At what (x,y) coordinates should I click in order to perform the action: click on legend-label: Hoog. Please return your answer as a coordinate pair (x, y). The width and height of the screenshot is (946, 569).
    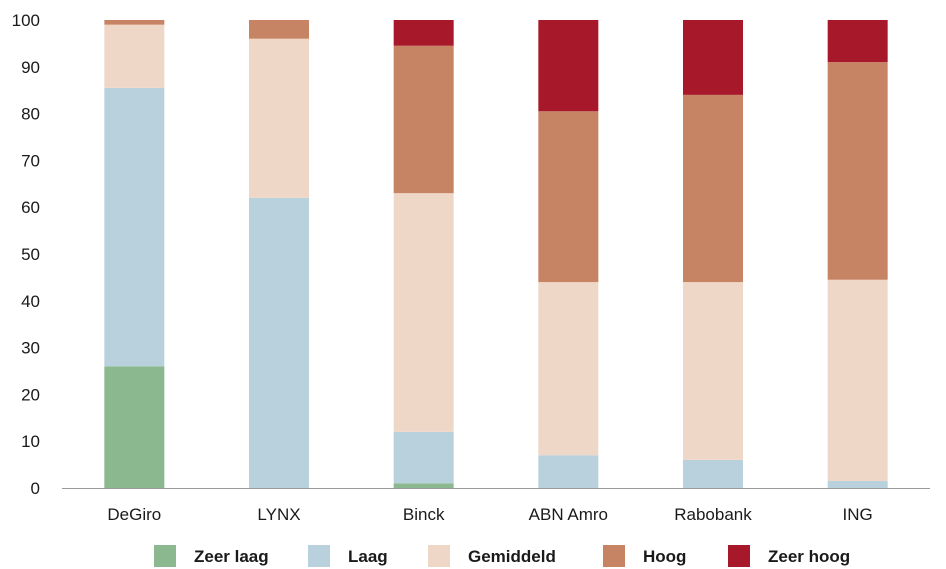
    Looking at the image, I should click on (664, 556).